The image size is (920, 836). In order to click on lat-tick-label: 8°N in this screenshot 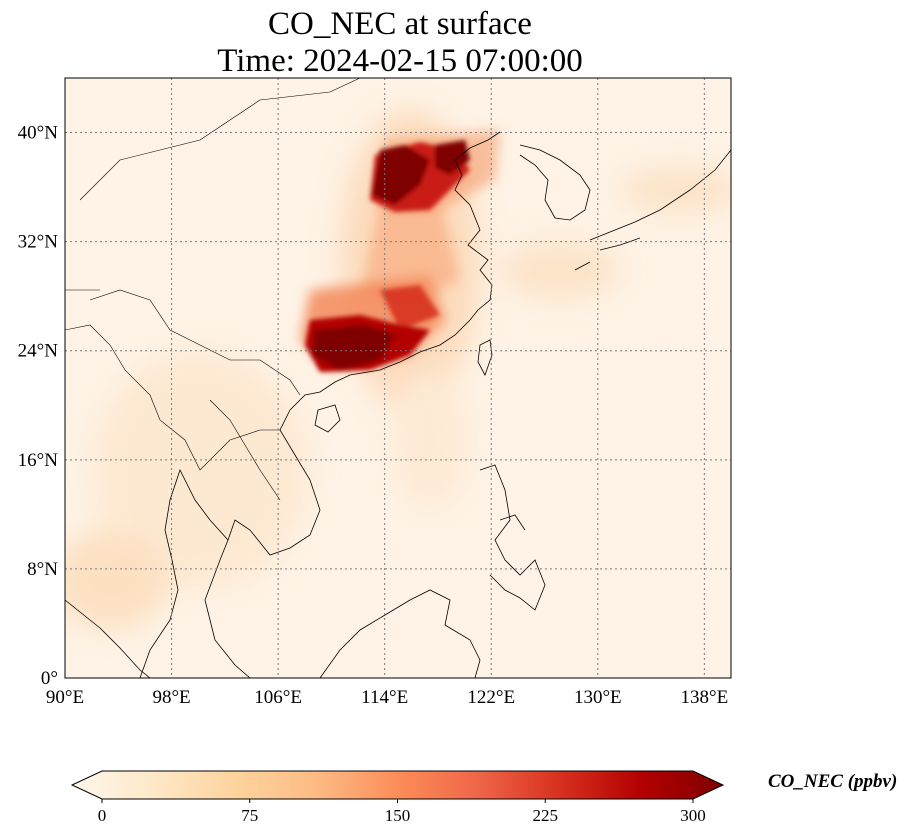, I will do `click(42, 569)`.